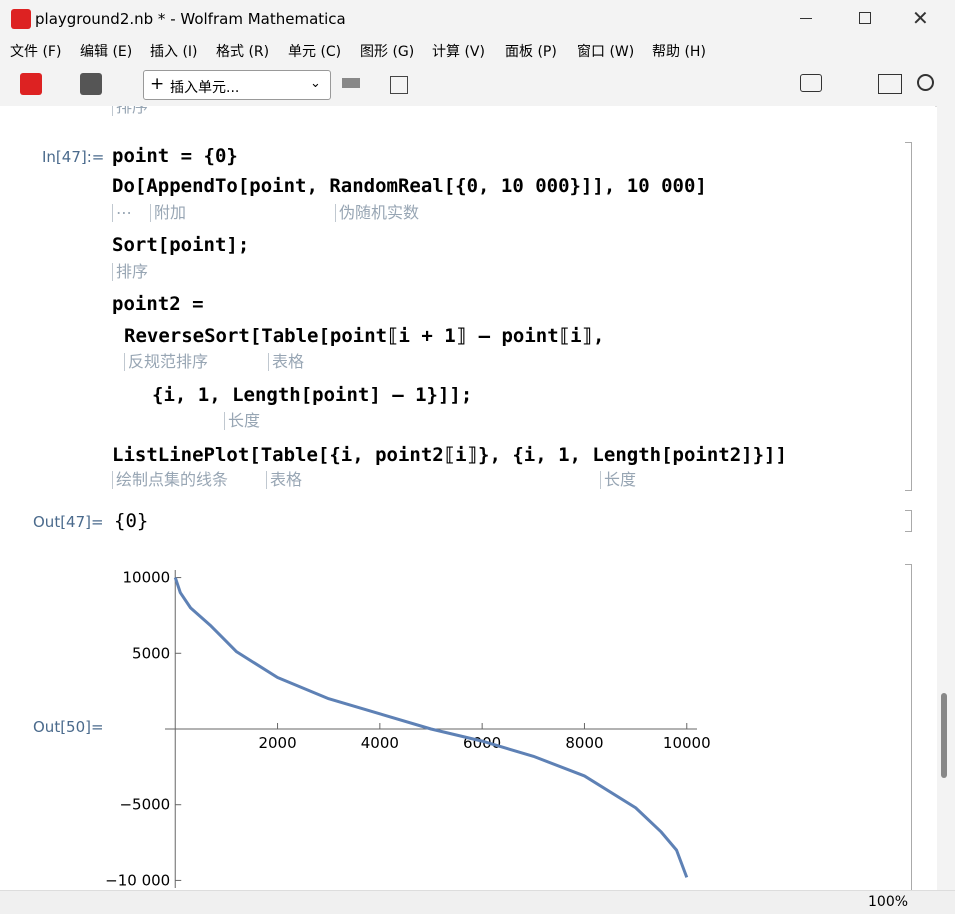 The height and width of the screenshot is (914, 955). What do you see at coordinates (920, 18) in the screenshot?
I see `close: ✕` at bounding box center [920, 18].